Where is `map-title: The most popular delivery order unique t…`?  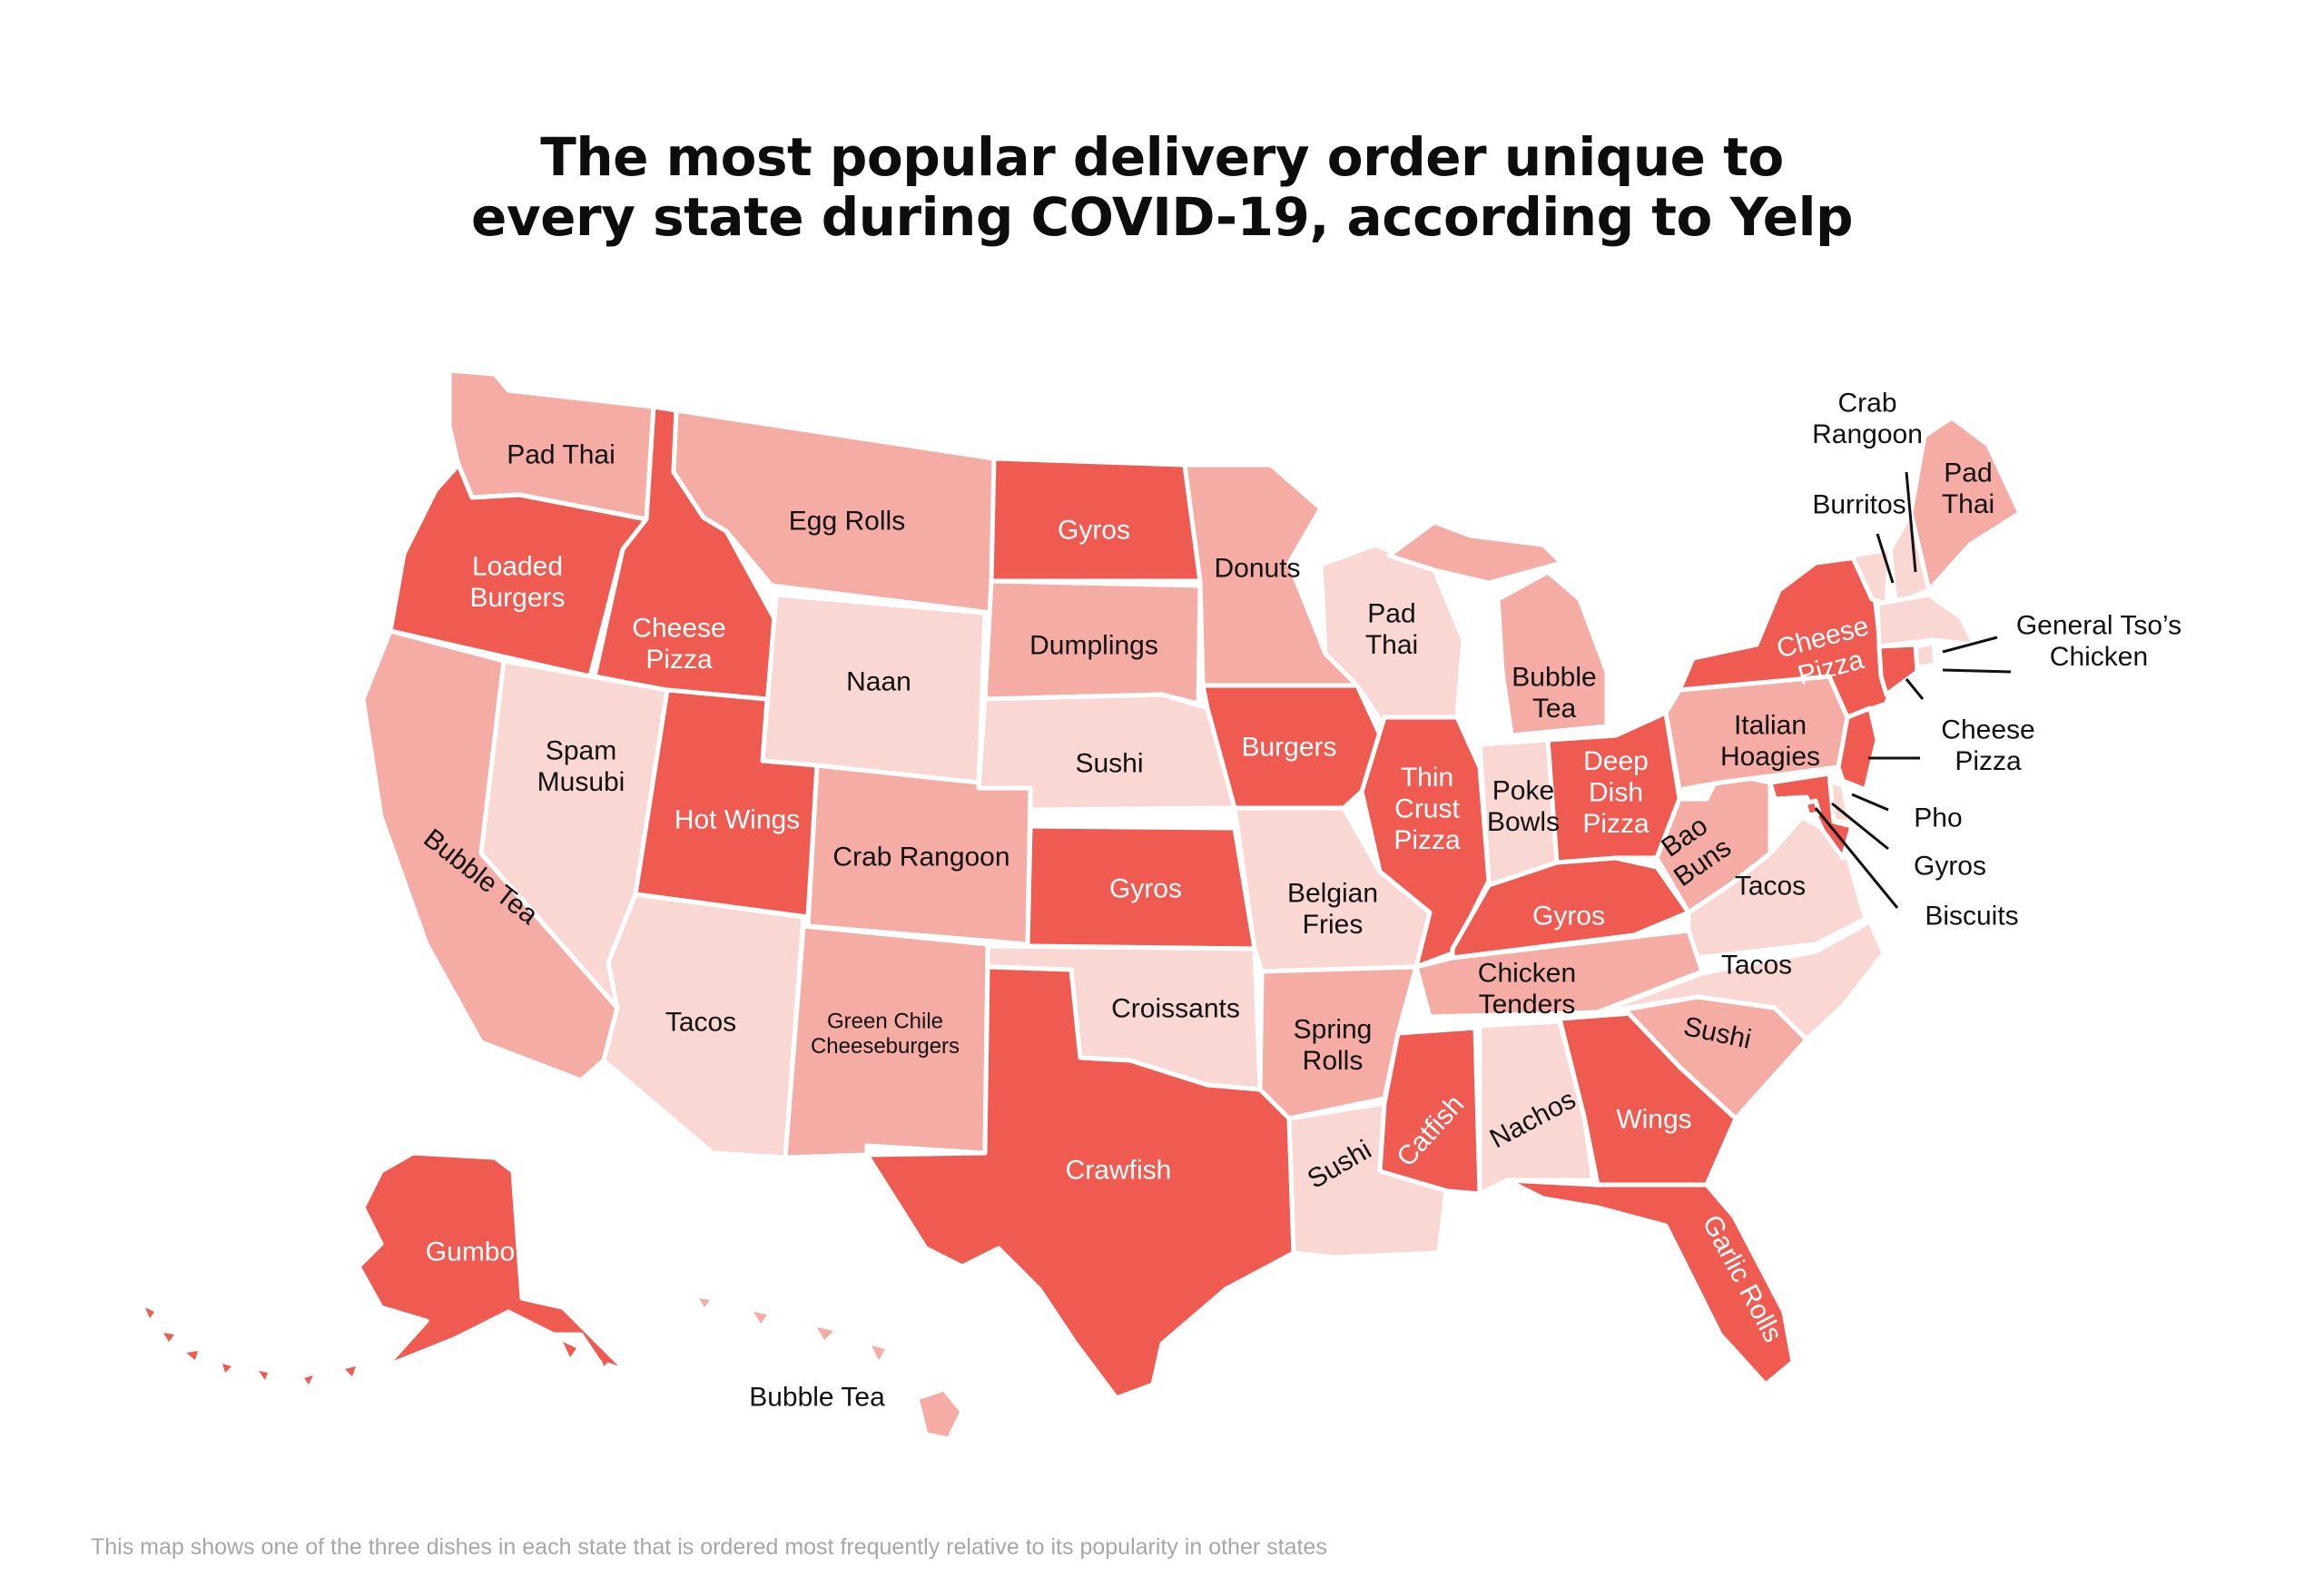 map-title: The most popular delivery order unique t… is located at coordinates (1162, 187).